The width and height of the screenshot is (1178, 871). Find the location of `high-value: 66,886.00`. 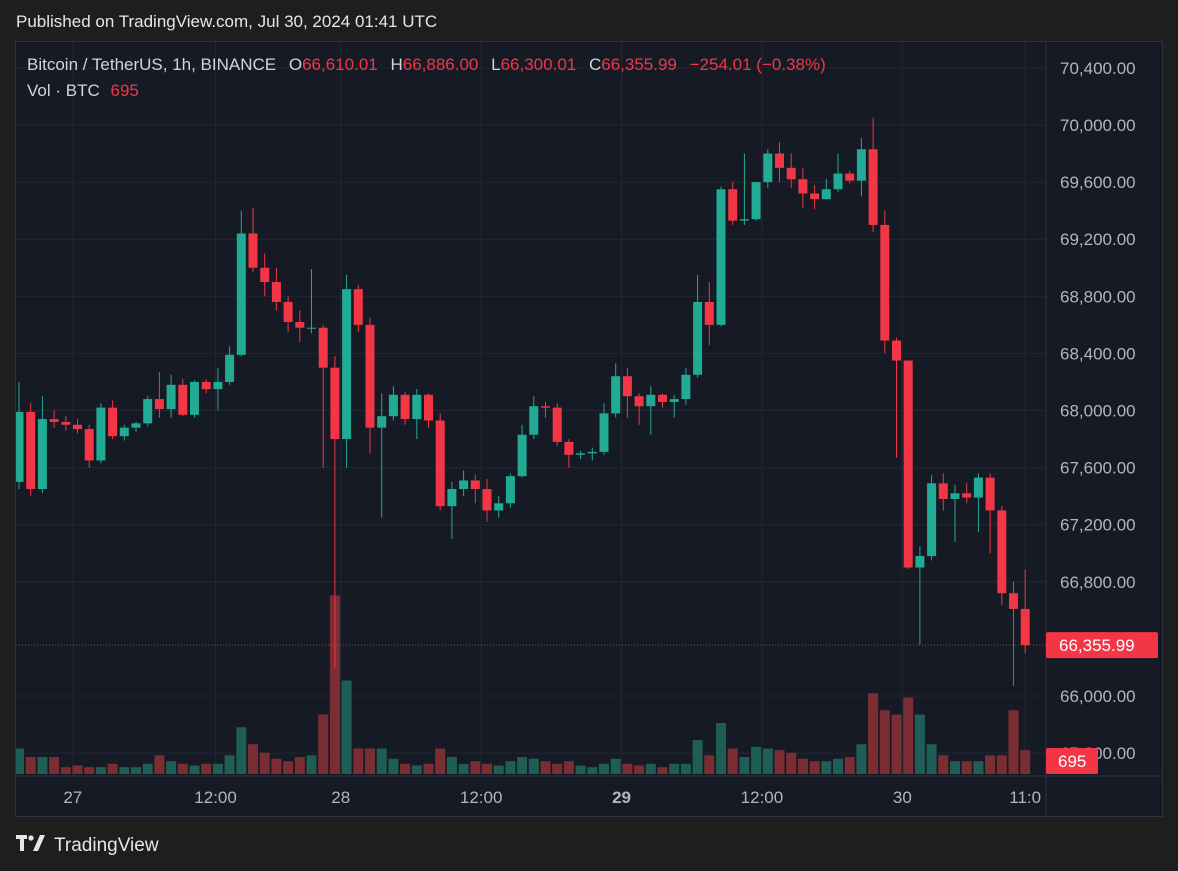

high-value: 66,886.00 is located at coordinates (440, 64).